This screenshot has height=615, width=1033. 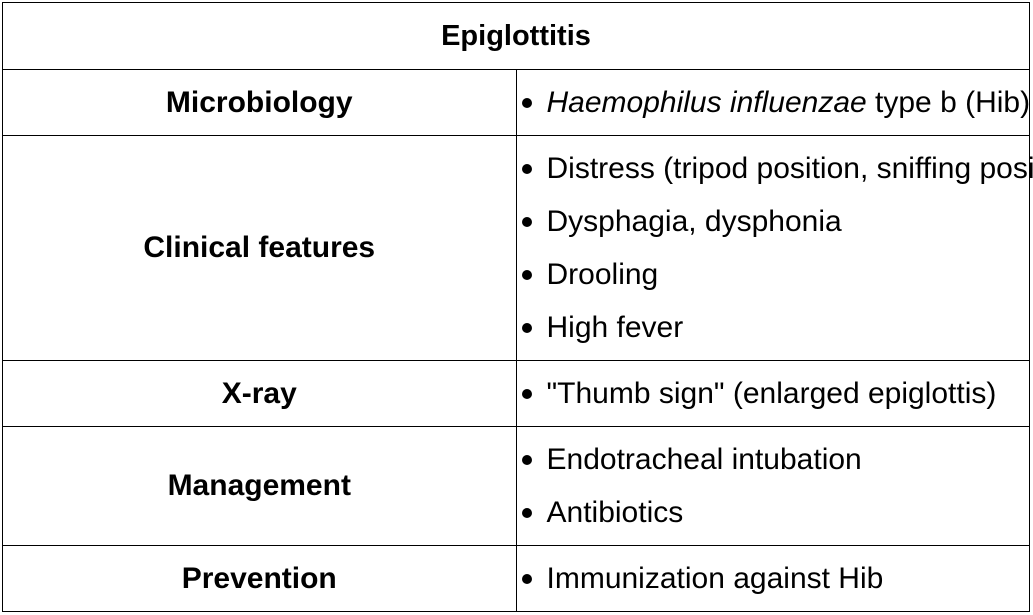 What do you see at coordinates (694, 221) in the screenshot?
I see `list-item-text: Dysphagia, dysphonia` at bounding box center [694, 221].